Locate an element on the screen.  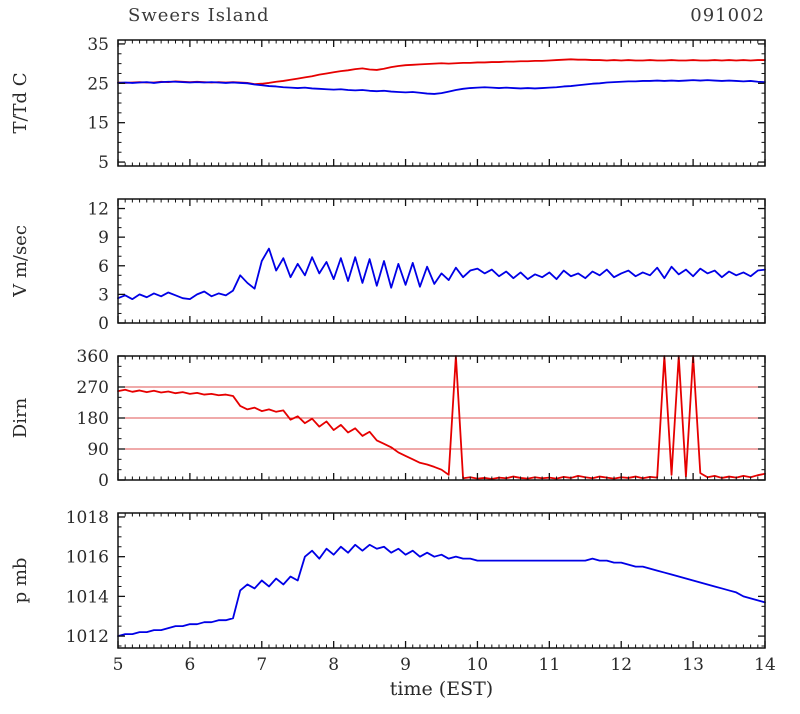
y-tick-label: 12 is located at coordinates (98, 210).